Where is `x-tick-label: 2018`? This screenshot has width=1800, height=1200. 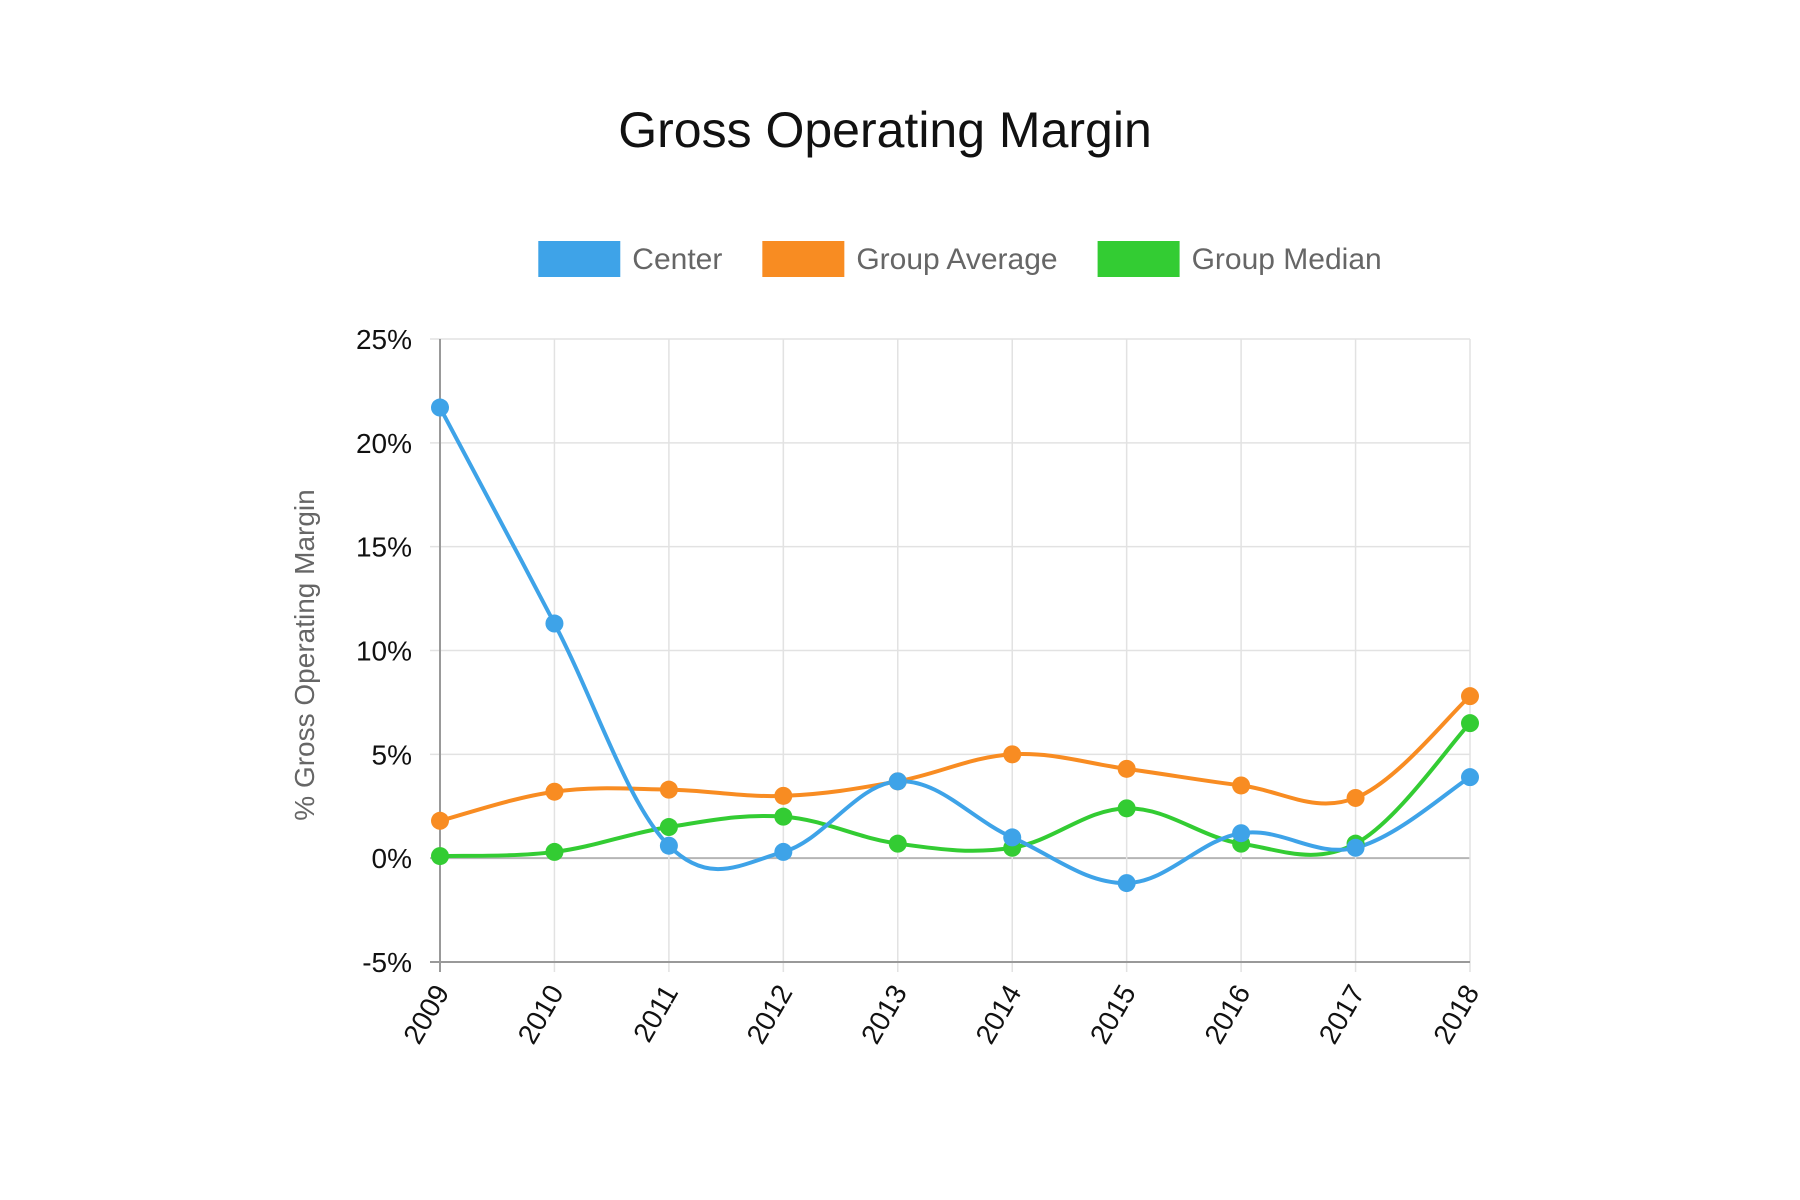
x-tick-label: 2018 is located at coordinates (1456, 1014).